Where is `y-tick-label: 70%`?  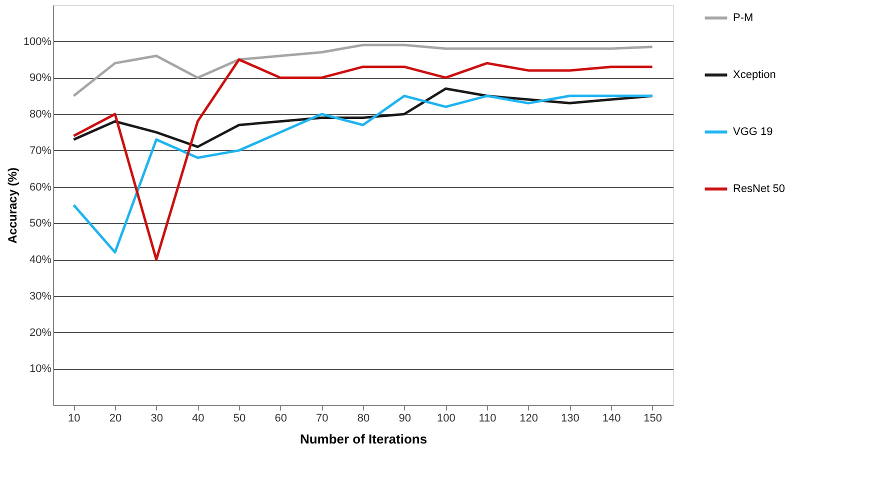 y-tick-label: 70% is located at coordinates (40, 150).